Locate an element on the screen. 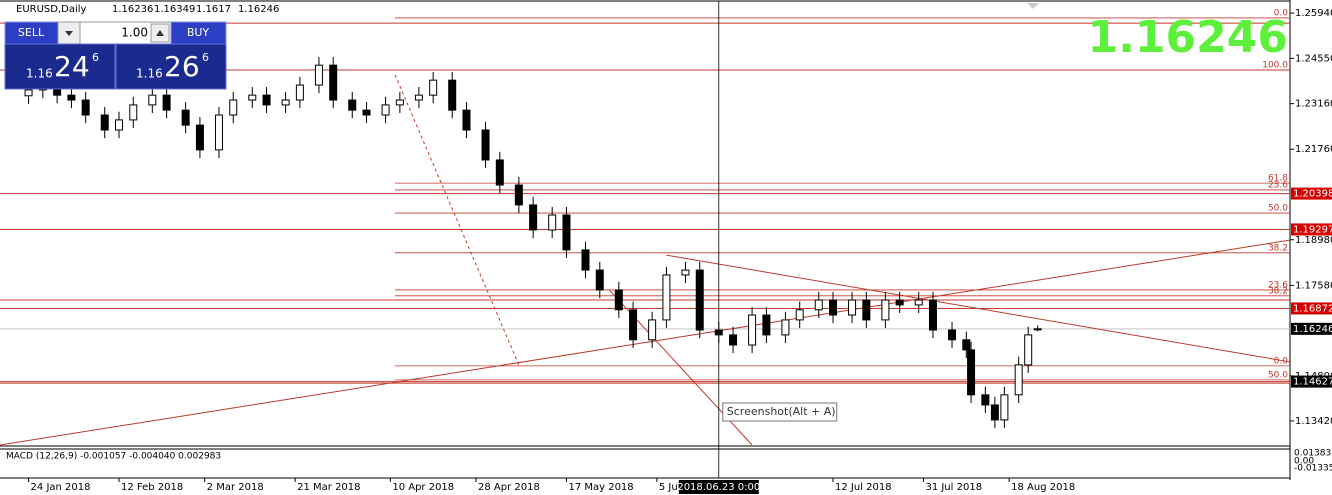 Image resolution: width=1332 pixels, height=495 pixels. crosshair-tag is located at coordinates (718, 487).